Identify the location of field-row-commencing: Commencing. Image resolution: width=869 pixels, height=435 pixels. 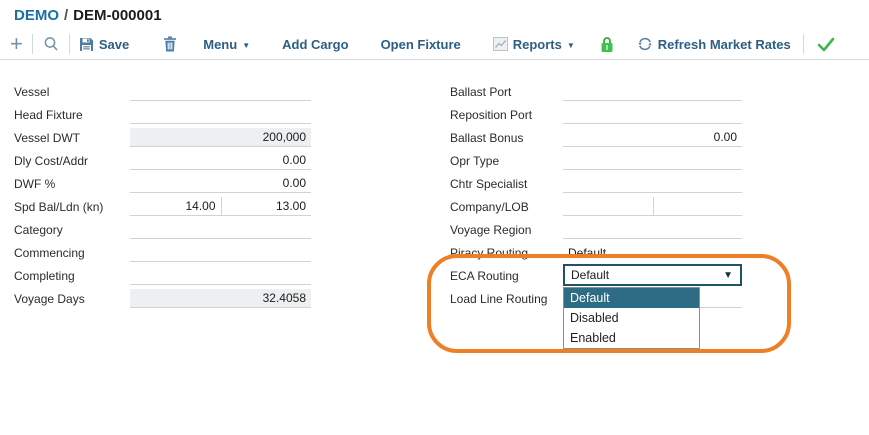
(162, 252).